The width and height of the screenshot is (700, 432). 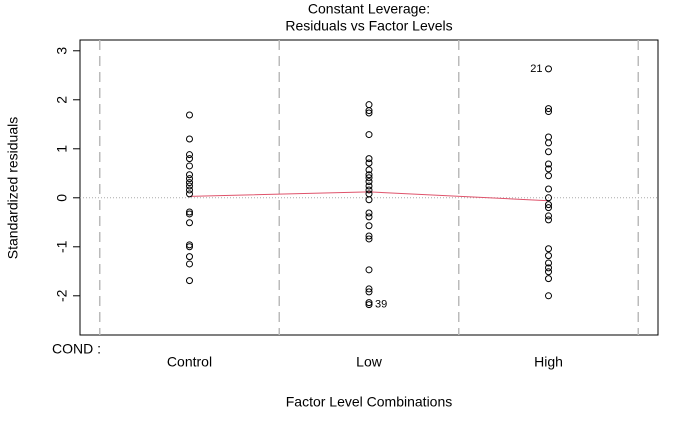 I want to click on y-tick-label: 2, so click(x=62, y=100).